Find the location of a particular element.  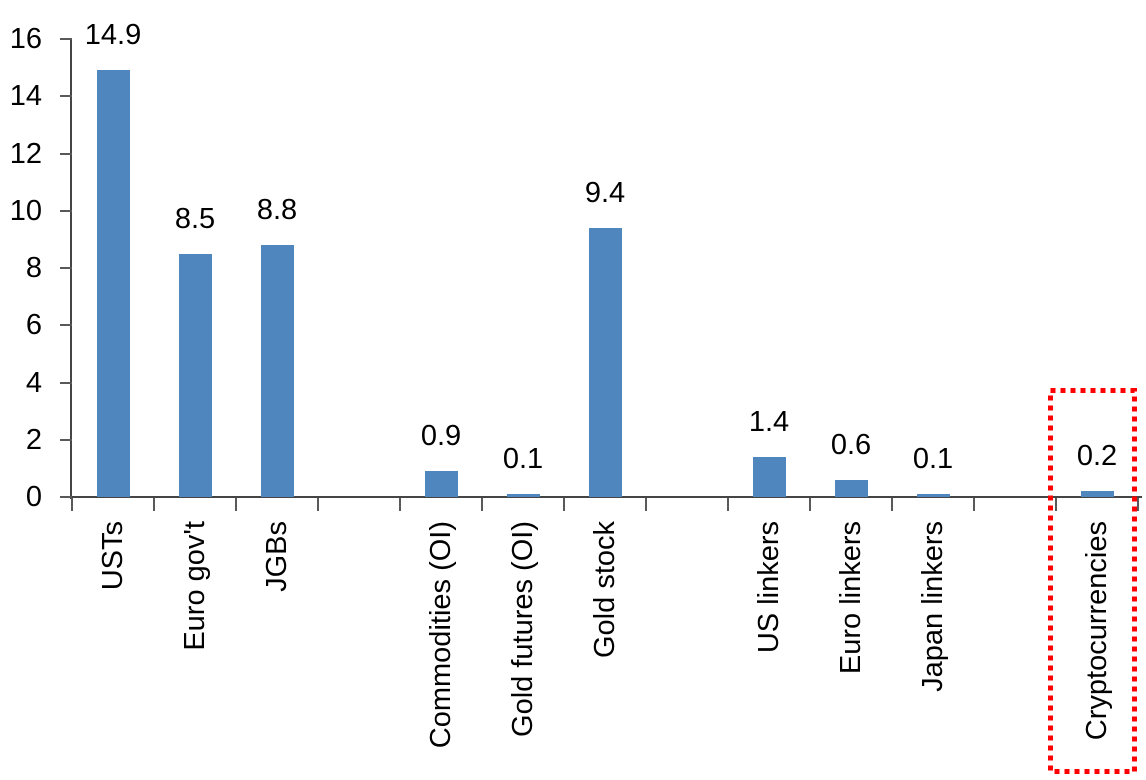

x-axis-category-text: Gold stock is located at coordinates (605, 589).